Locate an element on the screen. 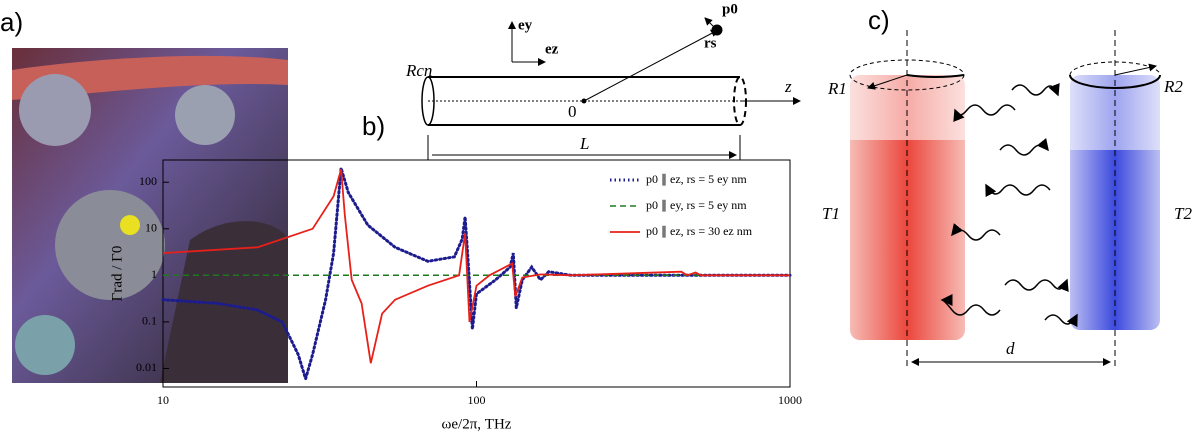 This screenshot has width=1194, height=442. label-r2: R2 is located at coordinates (1173, 86).